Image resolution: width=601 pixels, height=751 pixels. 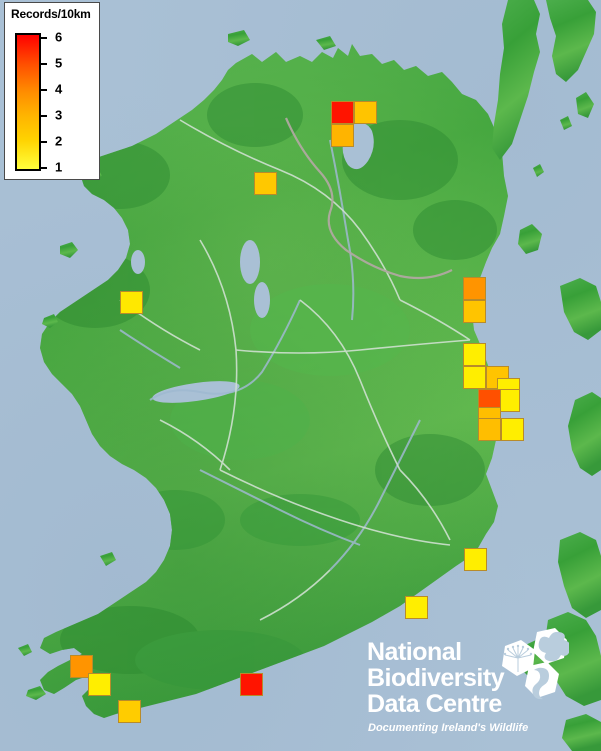 What do you see at coordinates (59, 115) in the screenshot?
I see `legend-label-3: 3` at bounding box center [59, 115].